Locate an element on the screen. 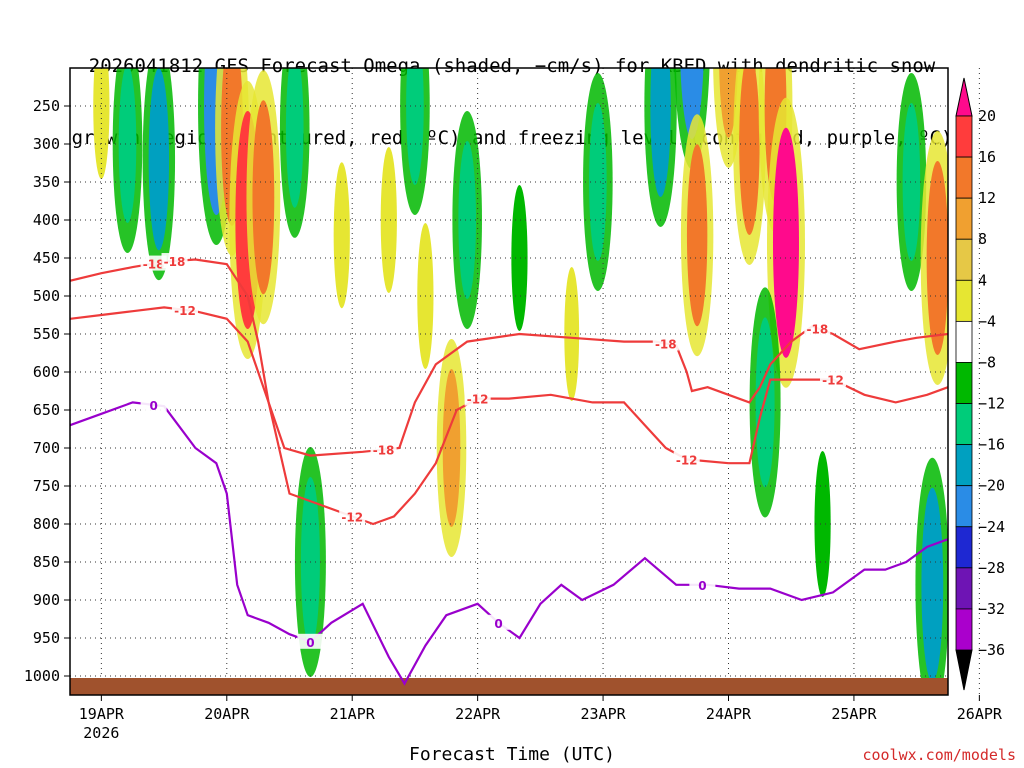 This screenshot has height=768, width=1024. y-tick-label: 900 is located at coordinates (46, 600).